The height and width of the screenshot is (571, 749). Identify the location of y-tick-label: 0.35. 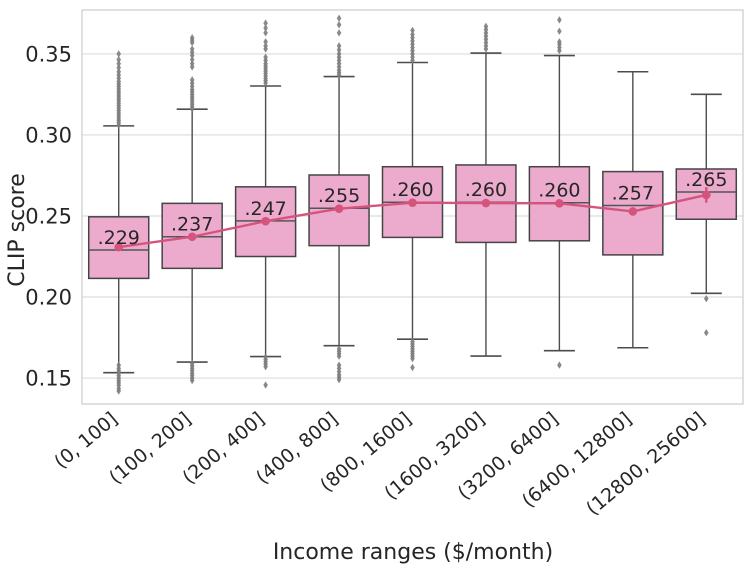
(48, 54).